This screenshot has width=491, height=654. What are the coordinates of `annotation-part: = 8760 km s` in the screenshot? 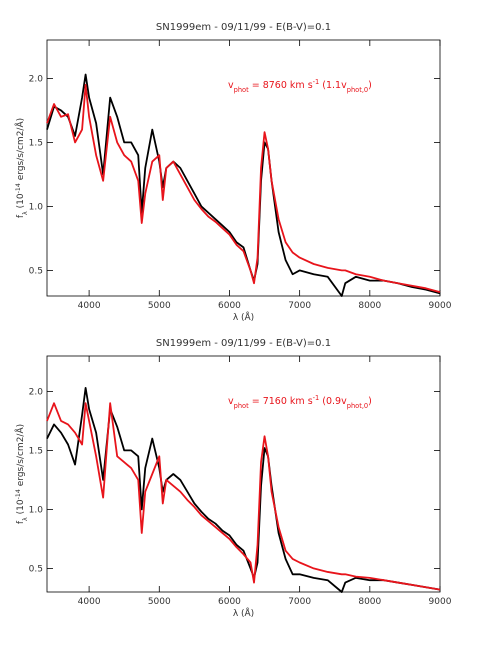 It's located at (281, 85).